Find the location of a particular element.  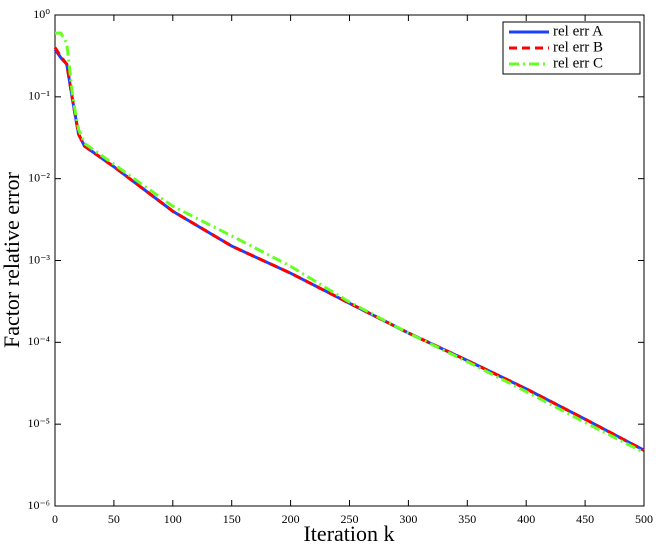

x-tick-label: 350 is located at coordinates (467, 519).